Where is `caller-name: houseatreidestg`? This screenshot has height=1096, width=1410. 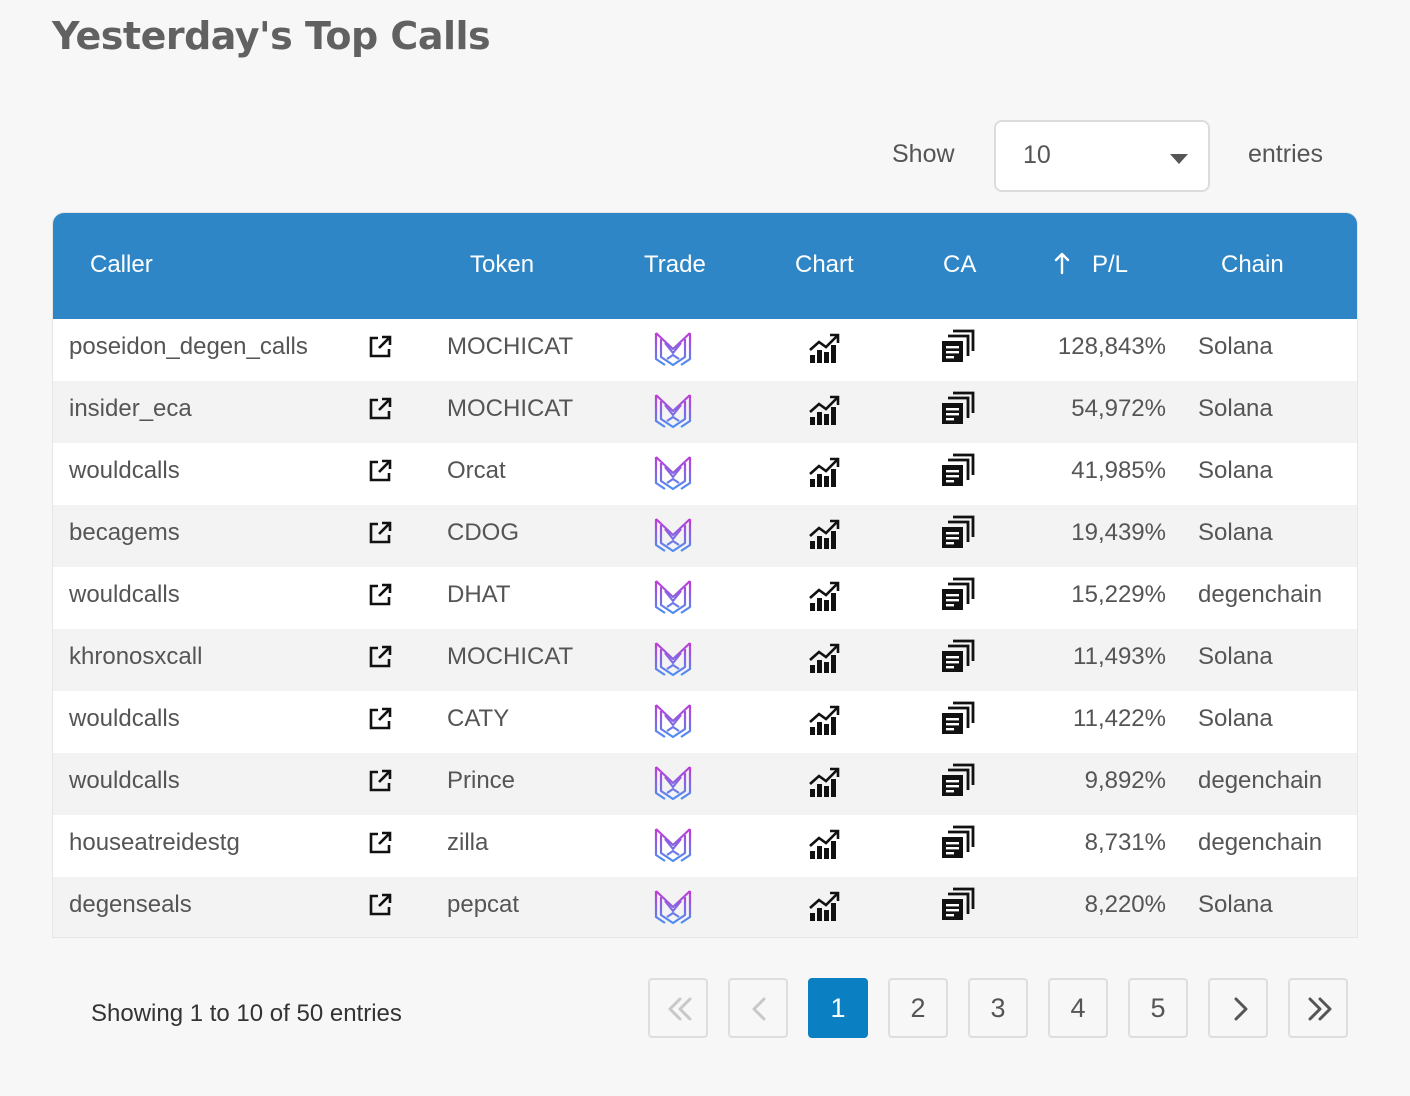
caller-name: houseatreidestg is located at coordinates (154, 842).